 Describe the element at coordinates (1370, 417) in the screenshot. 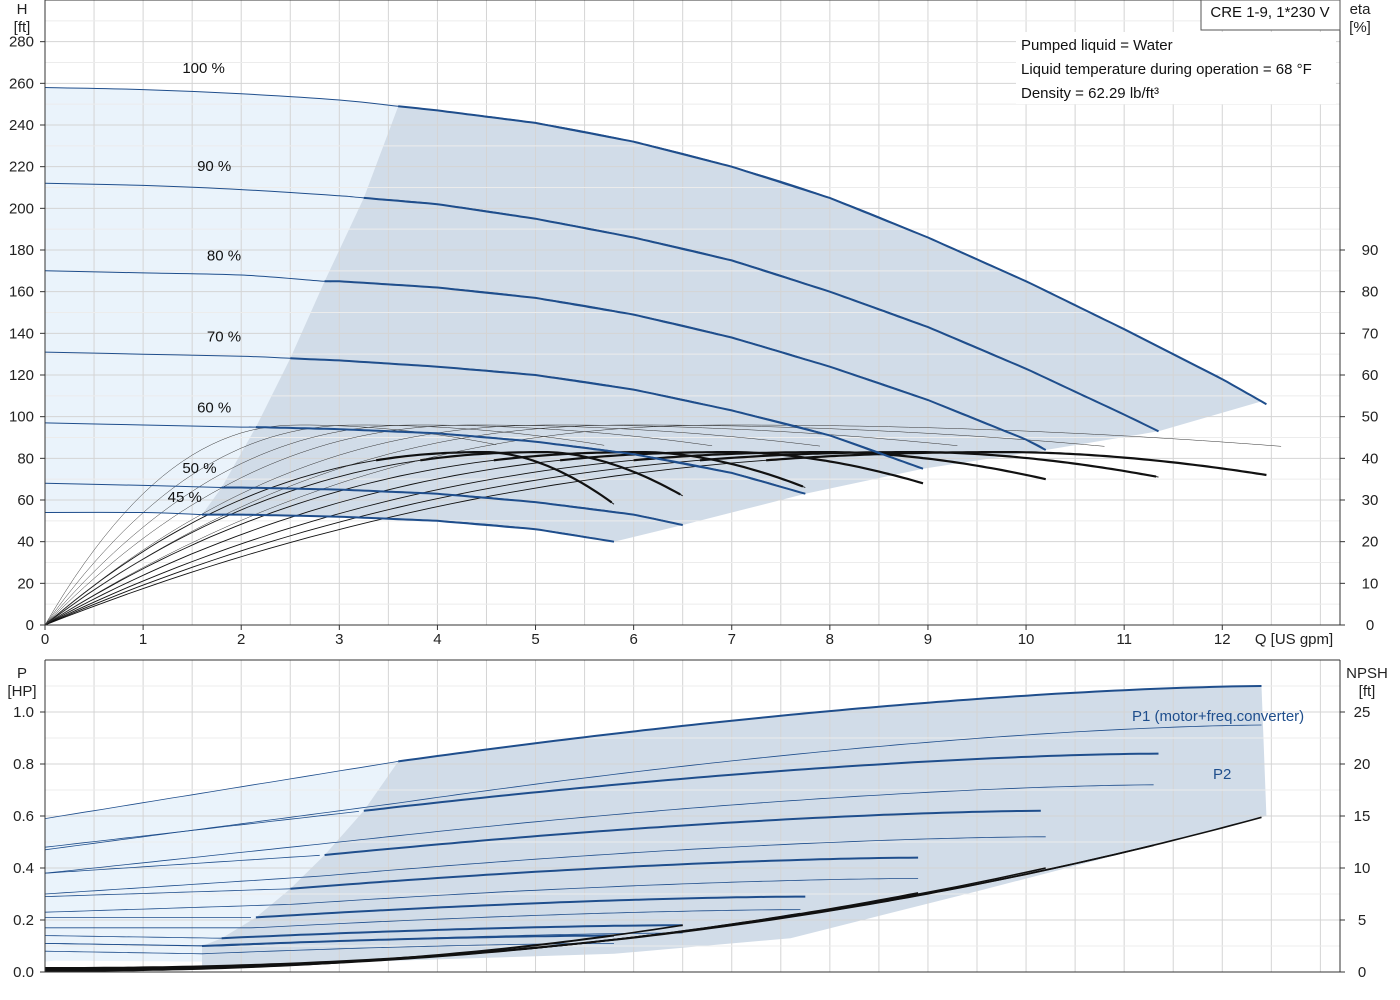

I see `y-right-tick-label: 50` at that location.